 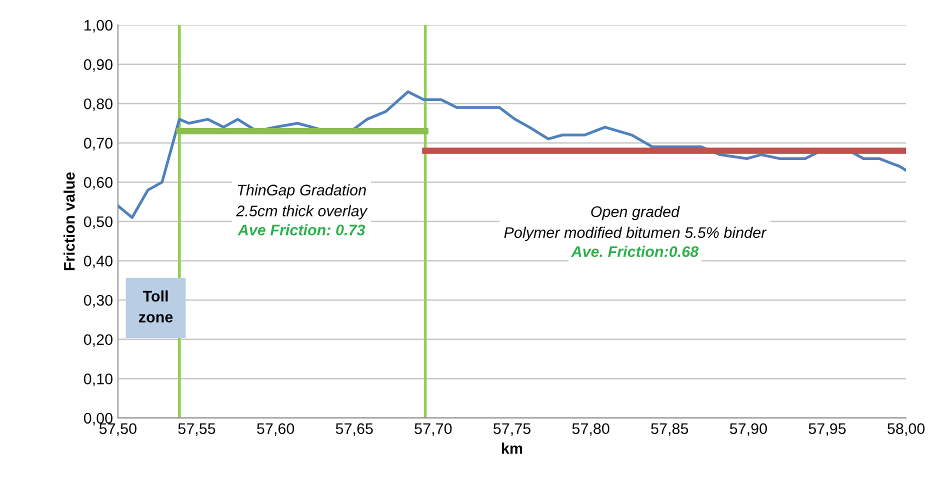 What do you see at coordinates (98, 144) in the screenshot?
I see `y-tick-label: 0,70` at bounding box center [98, 144].